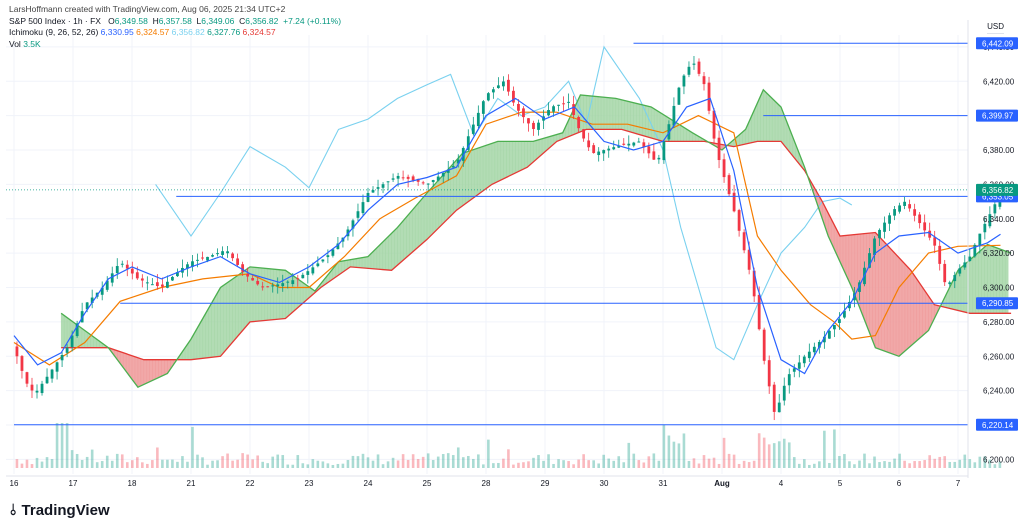 The height and width of the screenshot is (532, 1024). Describe the element at coordinates (15, 43) in the screenshot. I see `volume-label: Vol` at that location.